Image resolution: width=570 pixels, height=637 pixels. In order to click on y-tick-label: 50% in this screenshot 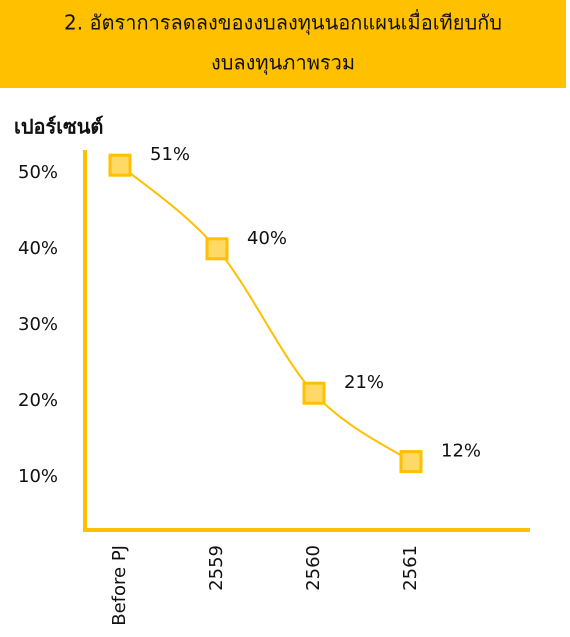, I will do `click(38, 172)`.